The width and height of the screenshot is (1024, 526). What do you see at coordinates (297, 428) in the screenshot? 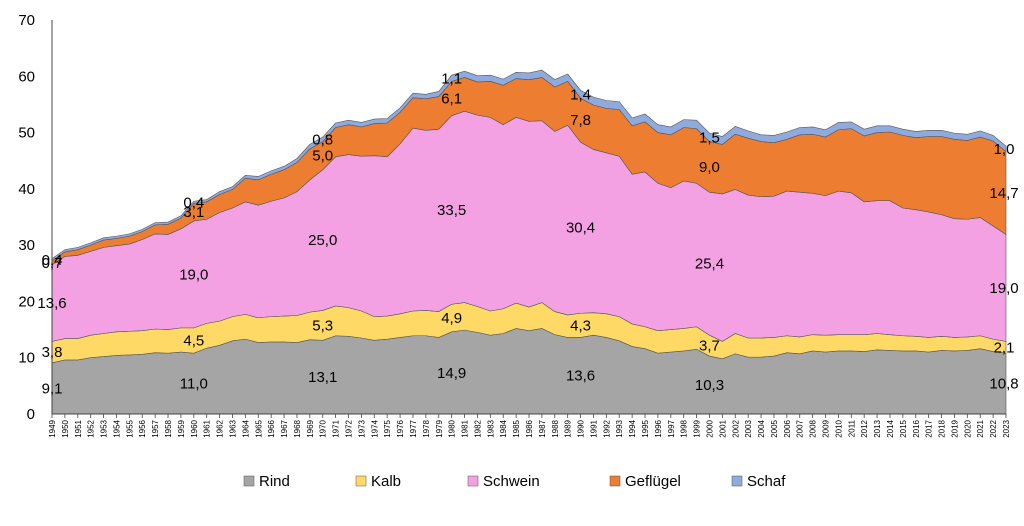
I see `x-tick-label: 1968` at bounding box center [297, 428].